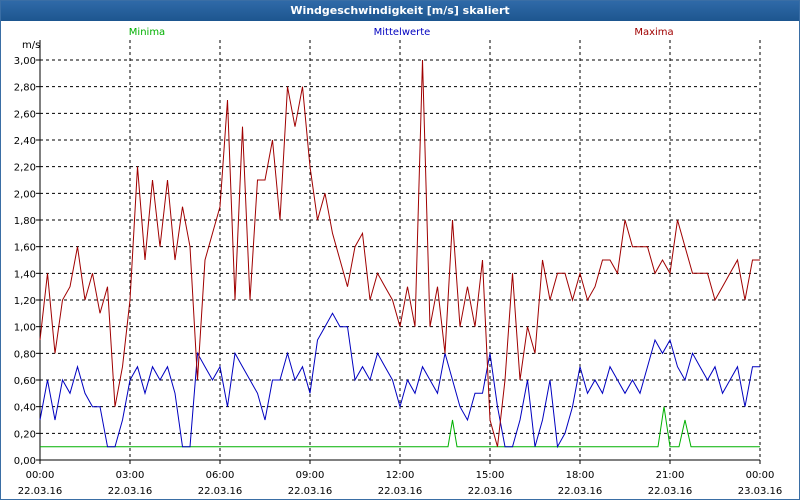  Describe the element at coordinates (25, 61) in the screenshot. I see `y-tick-label: 3,00` at that location.